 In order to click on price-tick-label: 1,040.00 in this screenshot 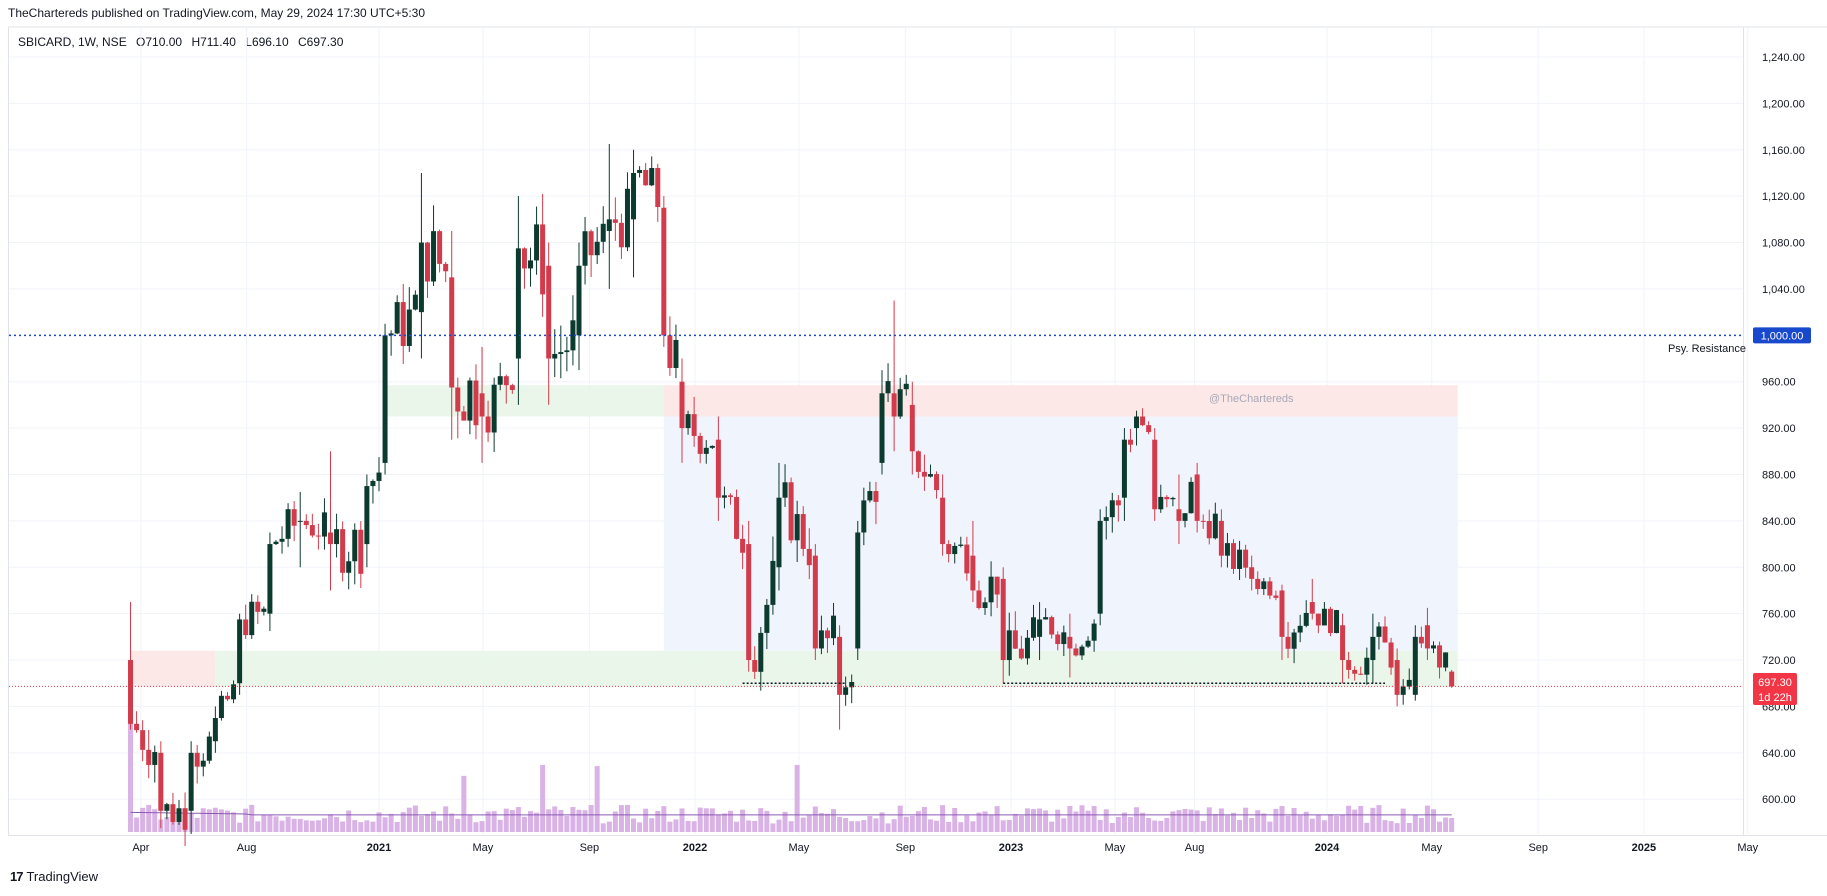, I will do `click(1783, 290)`.